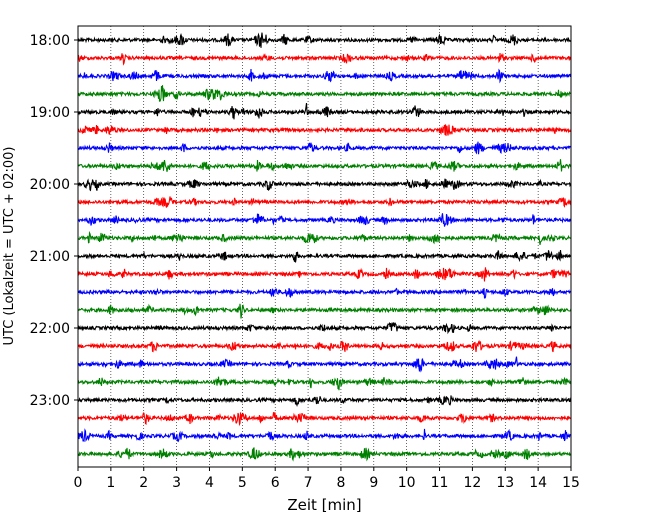  Describe the element at coordinates (505, 483) in the screenshot. I see `x-tick-label: 13` at that location.